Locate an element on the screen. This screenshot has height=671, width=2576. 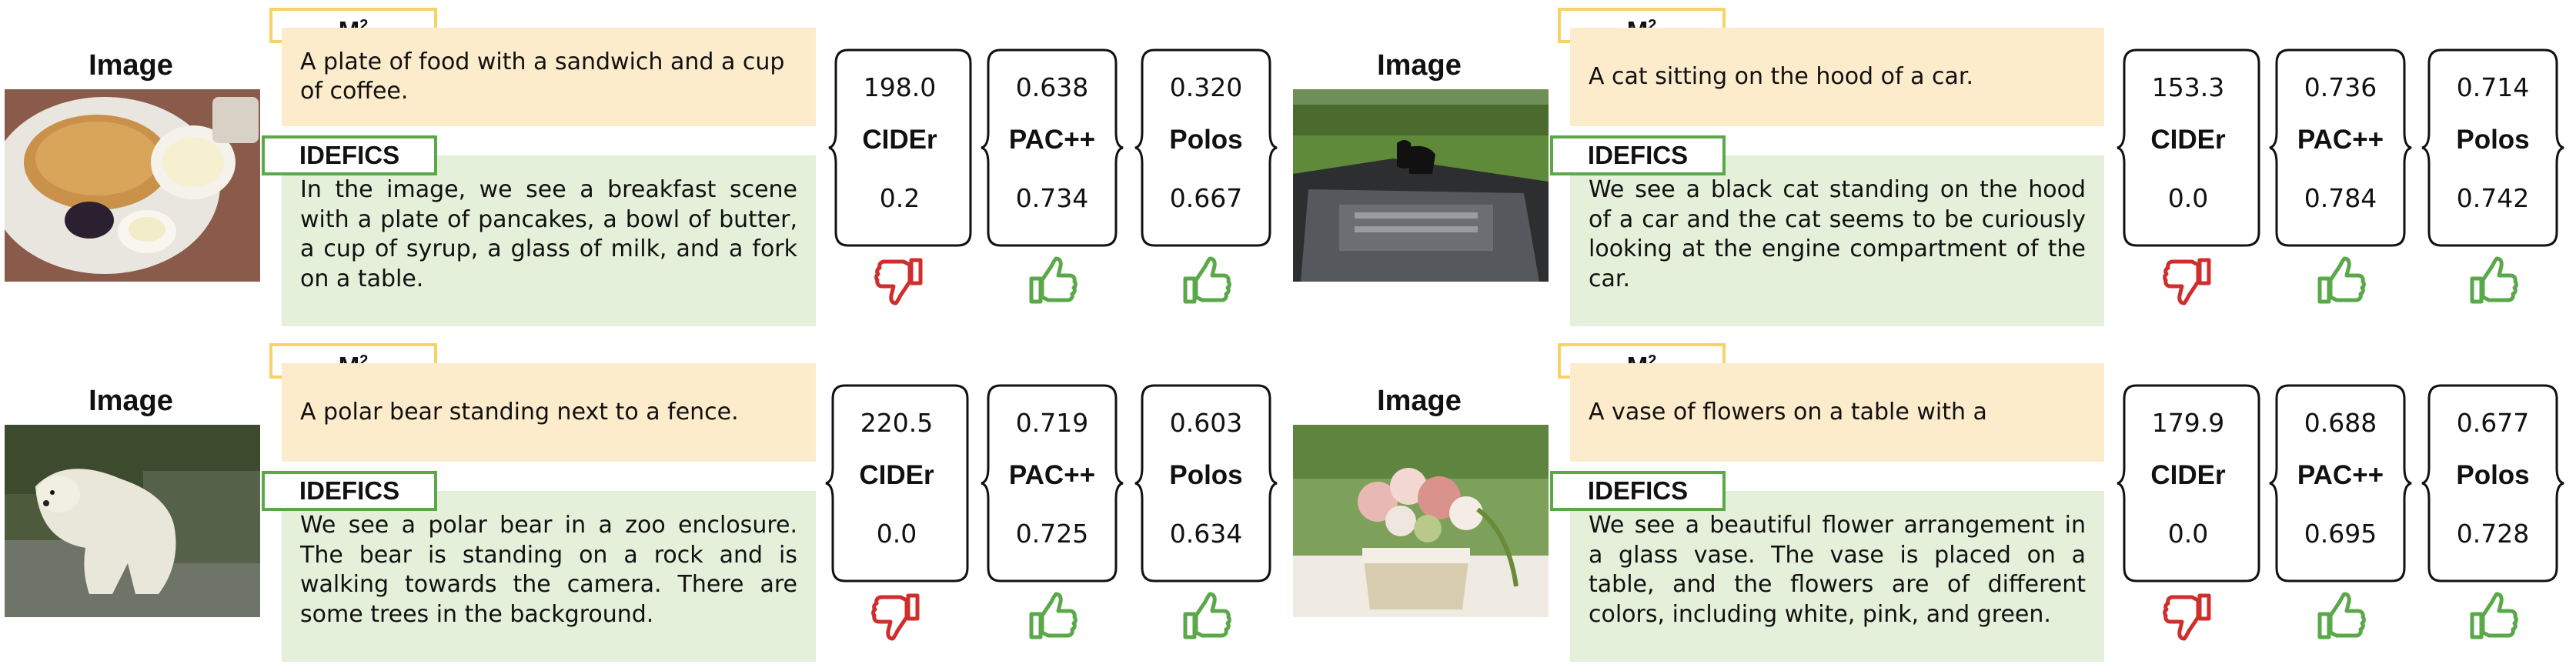
metric-m2-value: 0.320 is located at coordinates (1206, 87).